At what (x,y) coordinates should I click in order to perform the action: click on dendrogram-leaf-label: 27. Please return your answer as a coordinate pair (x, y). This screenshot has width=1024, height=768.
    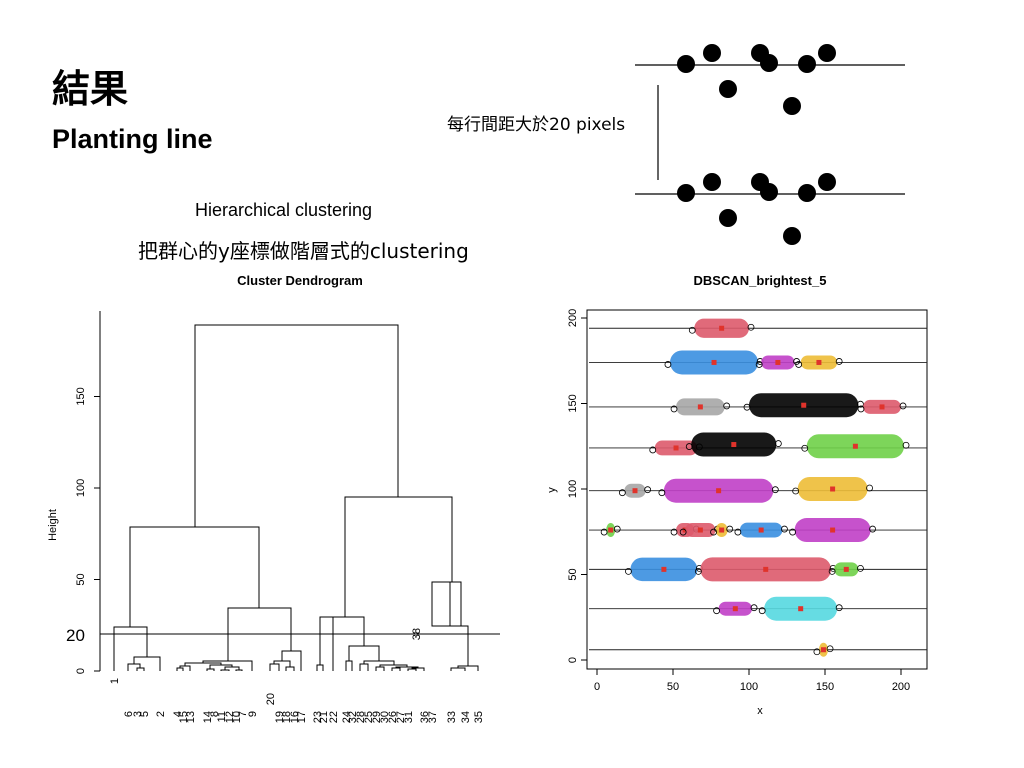
    Looking at the image, I should click on (401, 717).